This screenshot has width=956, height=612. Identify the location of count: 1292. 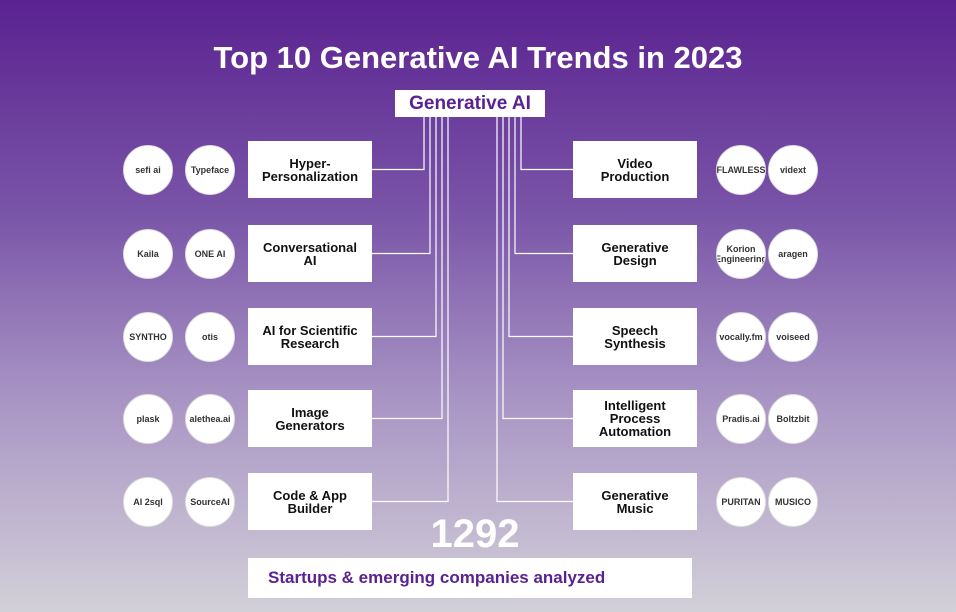
(475, 534).